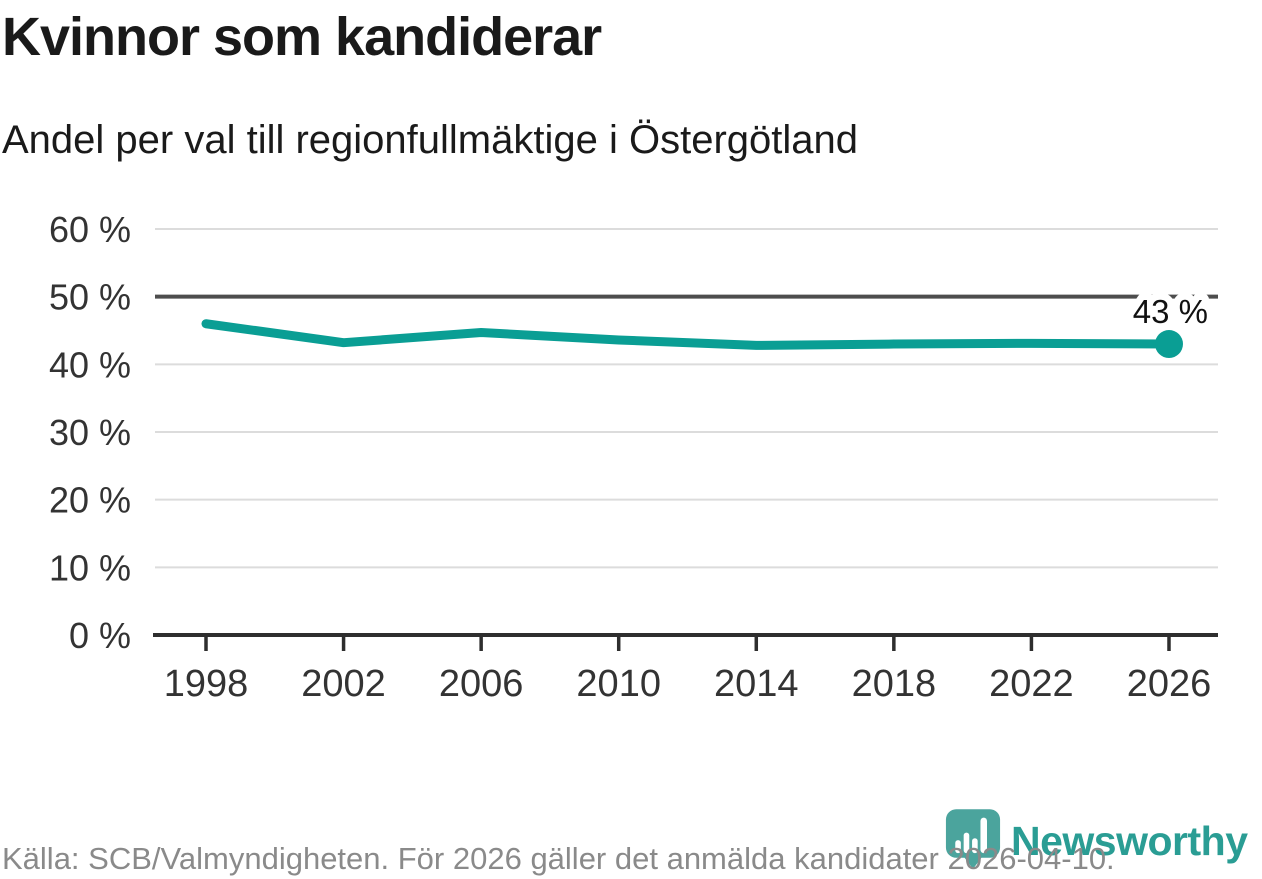 Image resolution: width=1262 pixels, height=879 pixels. What do you see at coordinates (90, 229) in the screenshot?
I see `y-axis-tick-label: 60 %` at bounding box center [90, 229].